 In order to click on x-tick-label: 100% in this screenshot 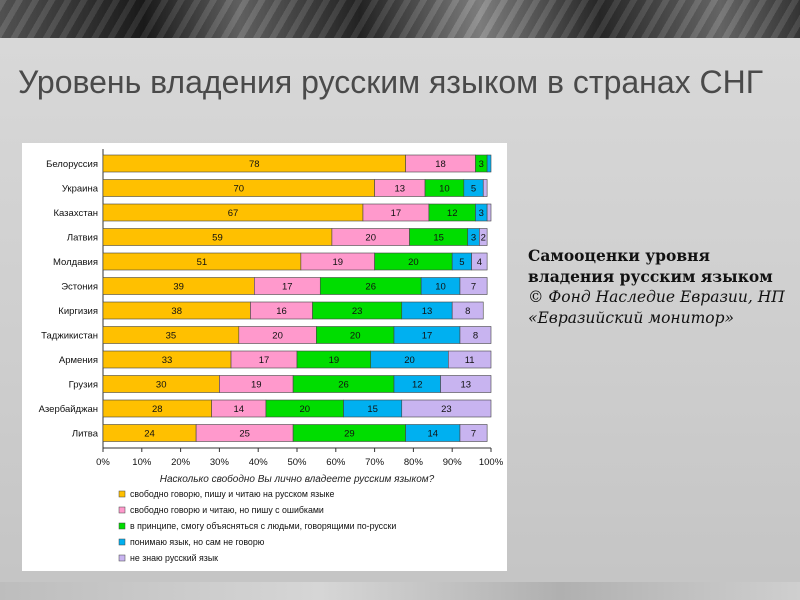, I will do `click(491, 462)`.